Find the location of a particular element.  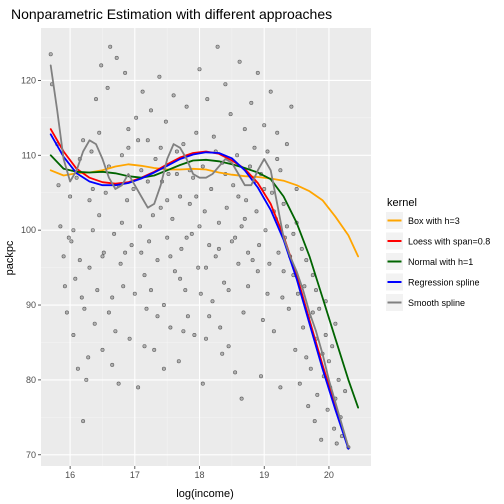

x-tick-label: 20 is located at coordinates (329, 475).